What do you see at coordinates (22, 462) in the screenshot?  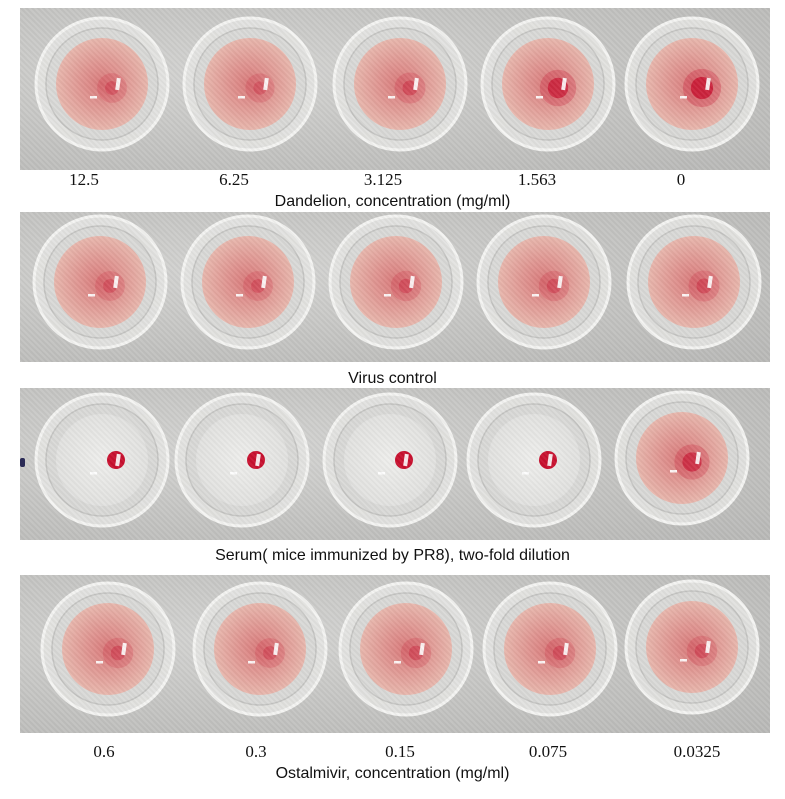 I see `pen-mark` at bounding box center [22, 462].